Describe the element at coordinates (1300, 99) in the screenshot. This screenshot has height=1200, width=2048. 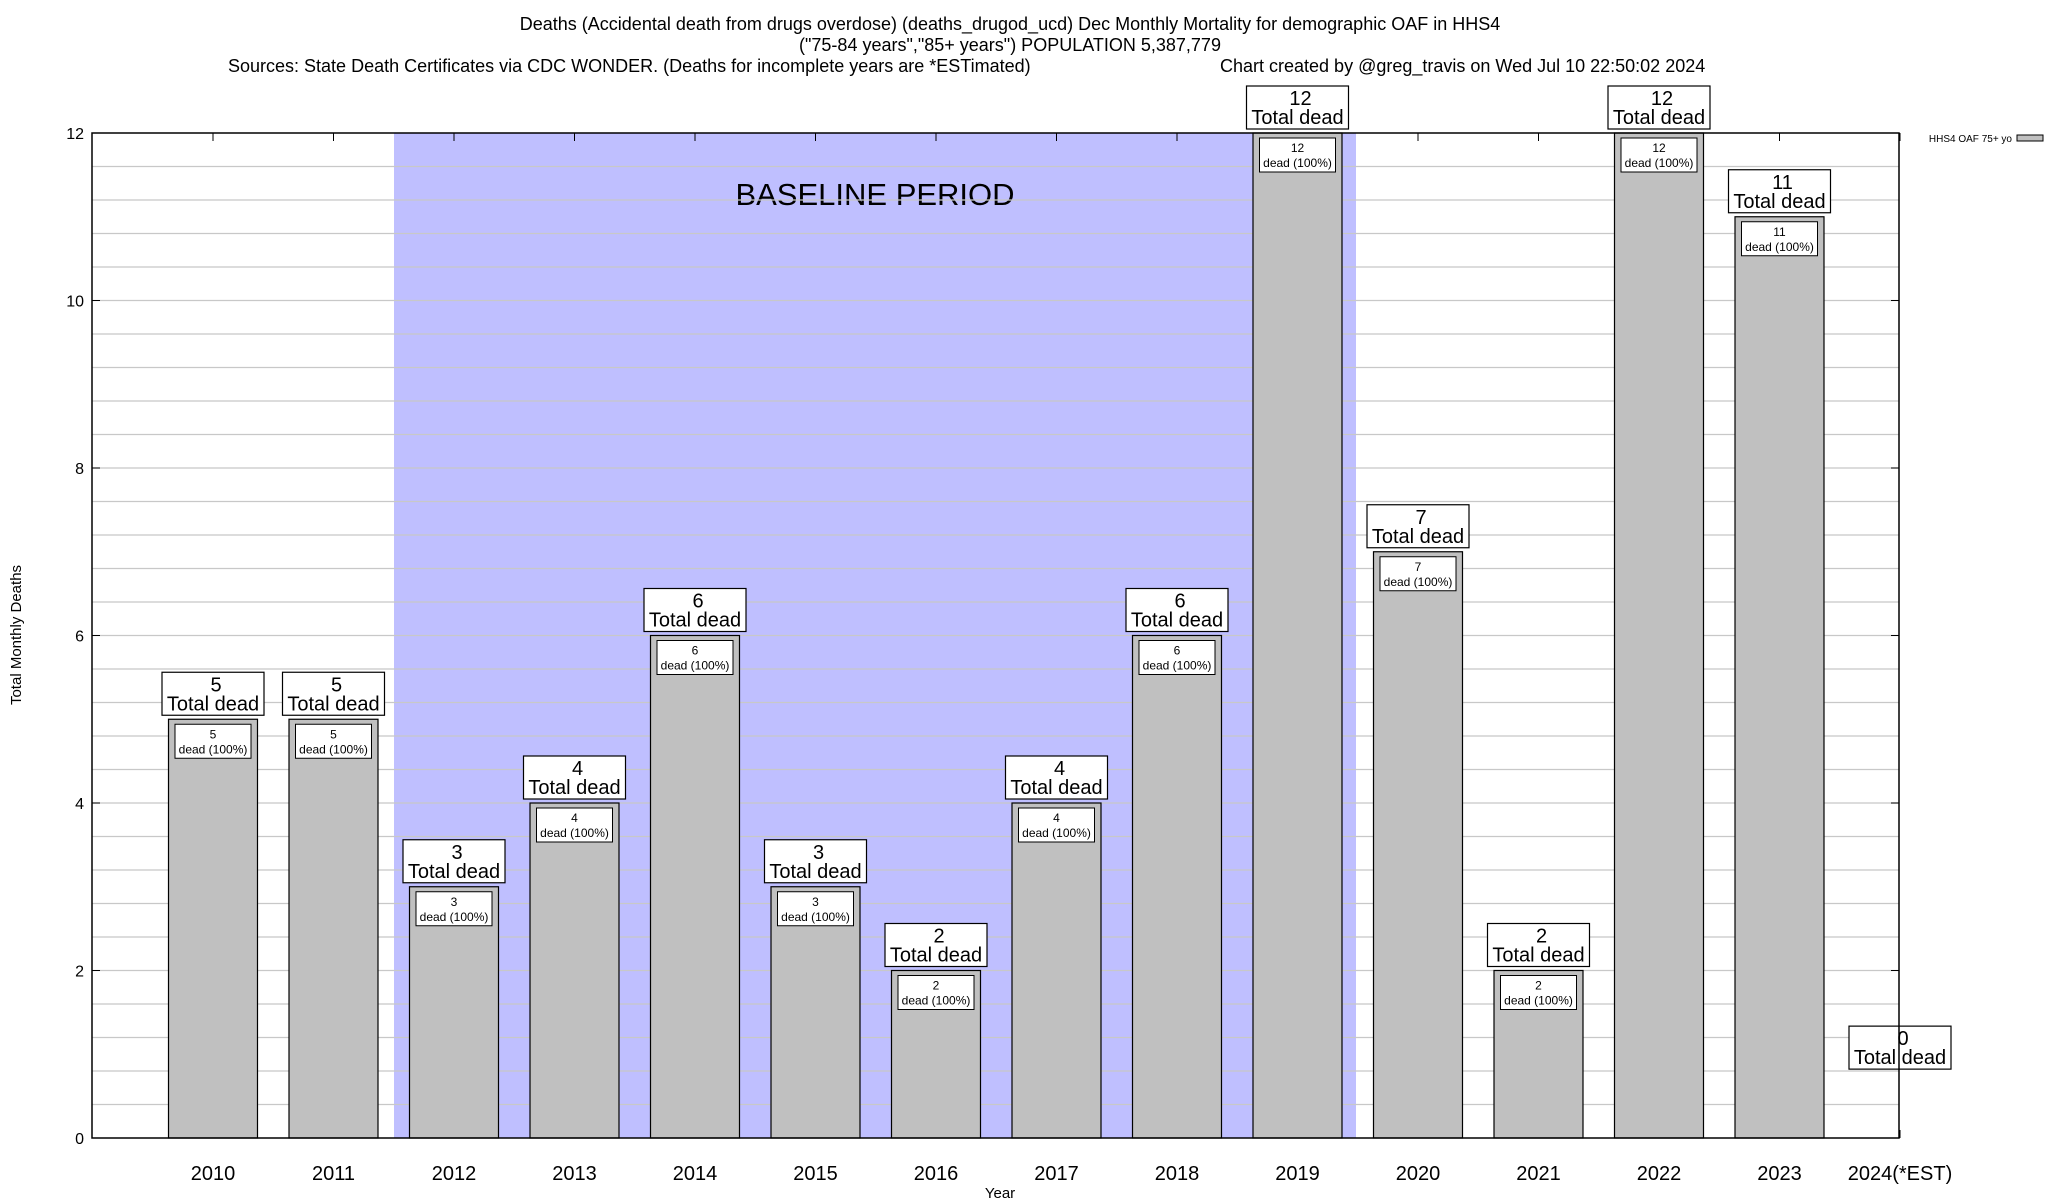
I see `total-value: 12` at that location.